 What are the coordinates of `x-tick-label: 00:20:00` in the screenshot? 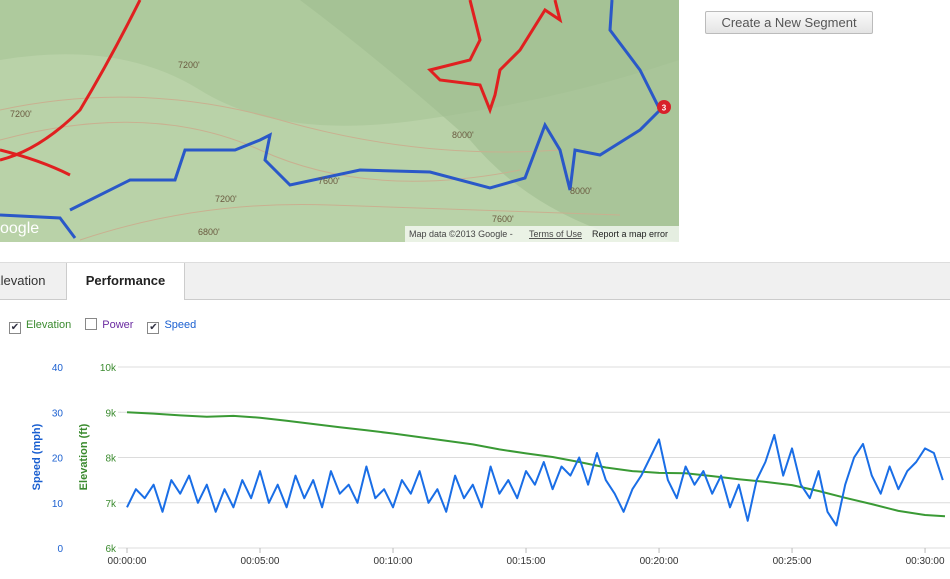 It's located at (659, 561).